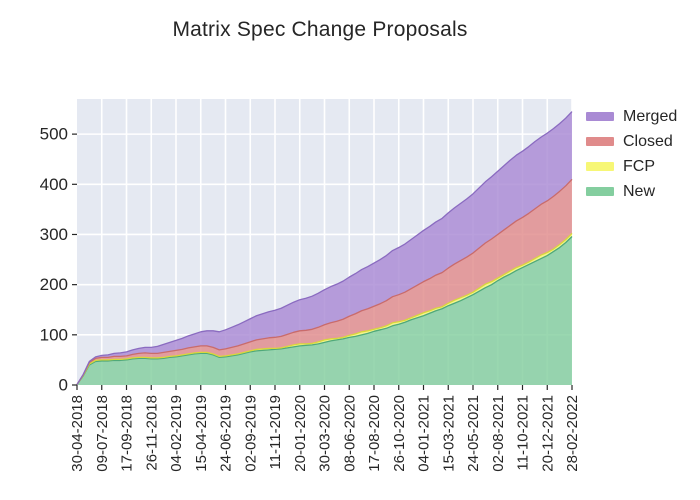 The width and height of the screenshot is (700, 500). I want to click on legend-item-merged: Merged, so click(643, 116).